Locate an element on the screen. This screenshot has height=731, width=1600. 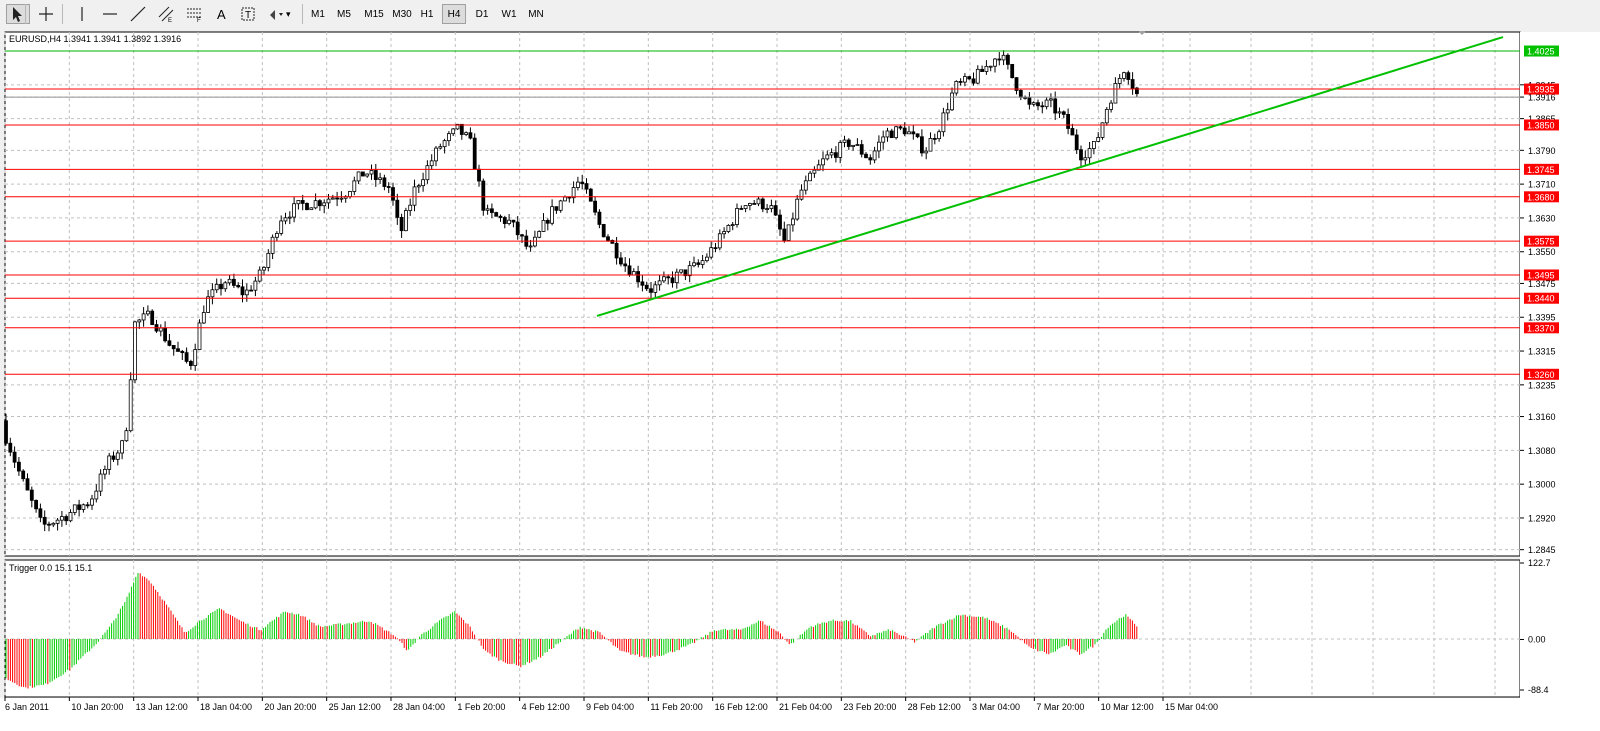
svg-text: A is located at coordinates (221, 14).